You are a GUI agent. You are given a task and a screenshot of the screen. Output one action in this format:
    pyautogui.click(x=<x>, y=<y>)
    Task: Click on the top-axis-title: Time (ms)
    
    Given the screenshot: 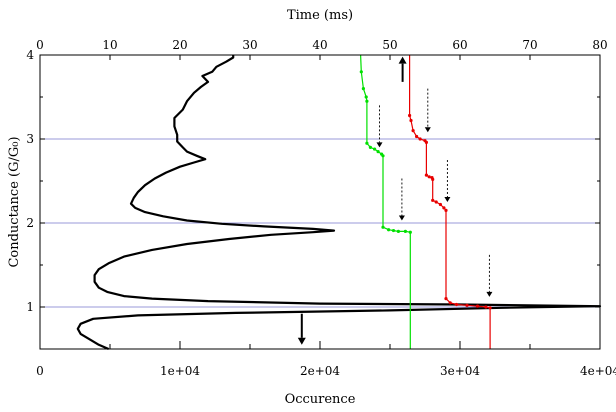 What is the action you would take?
    pyautogui.click(x=320, y=15)
    